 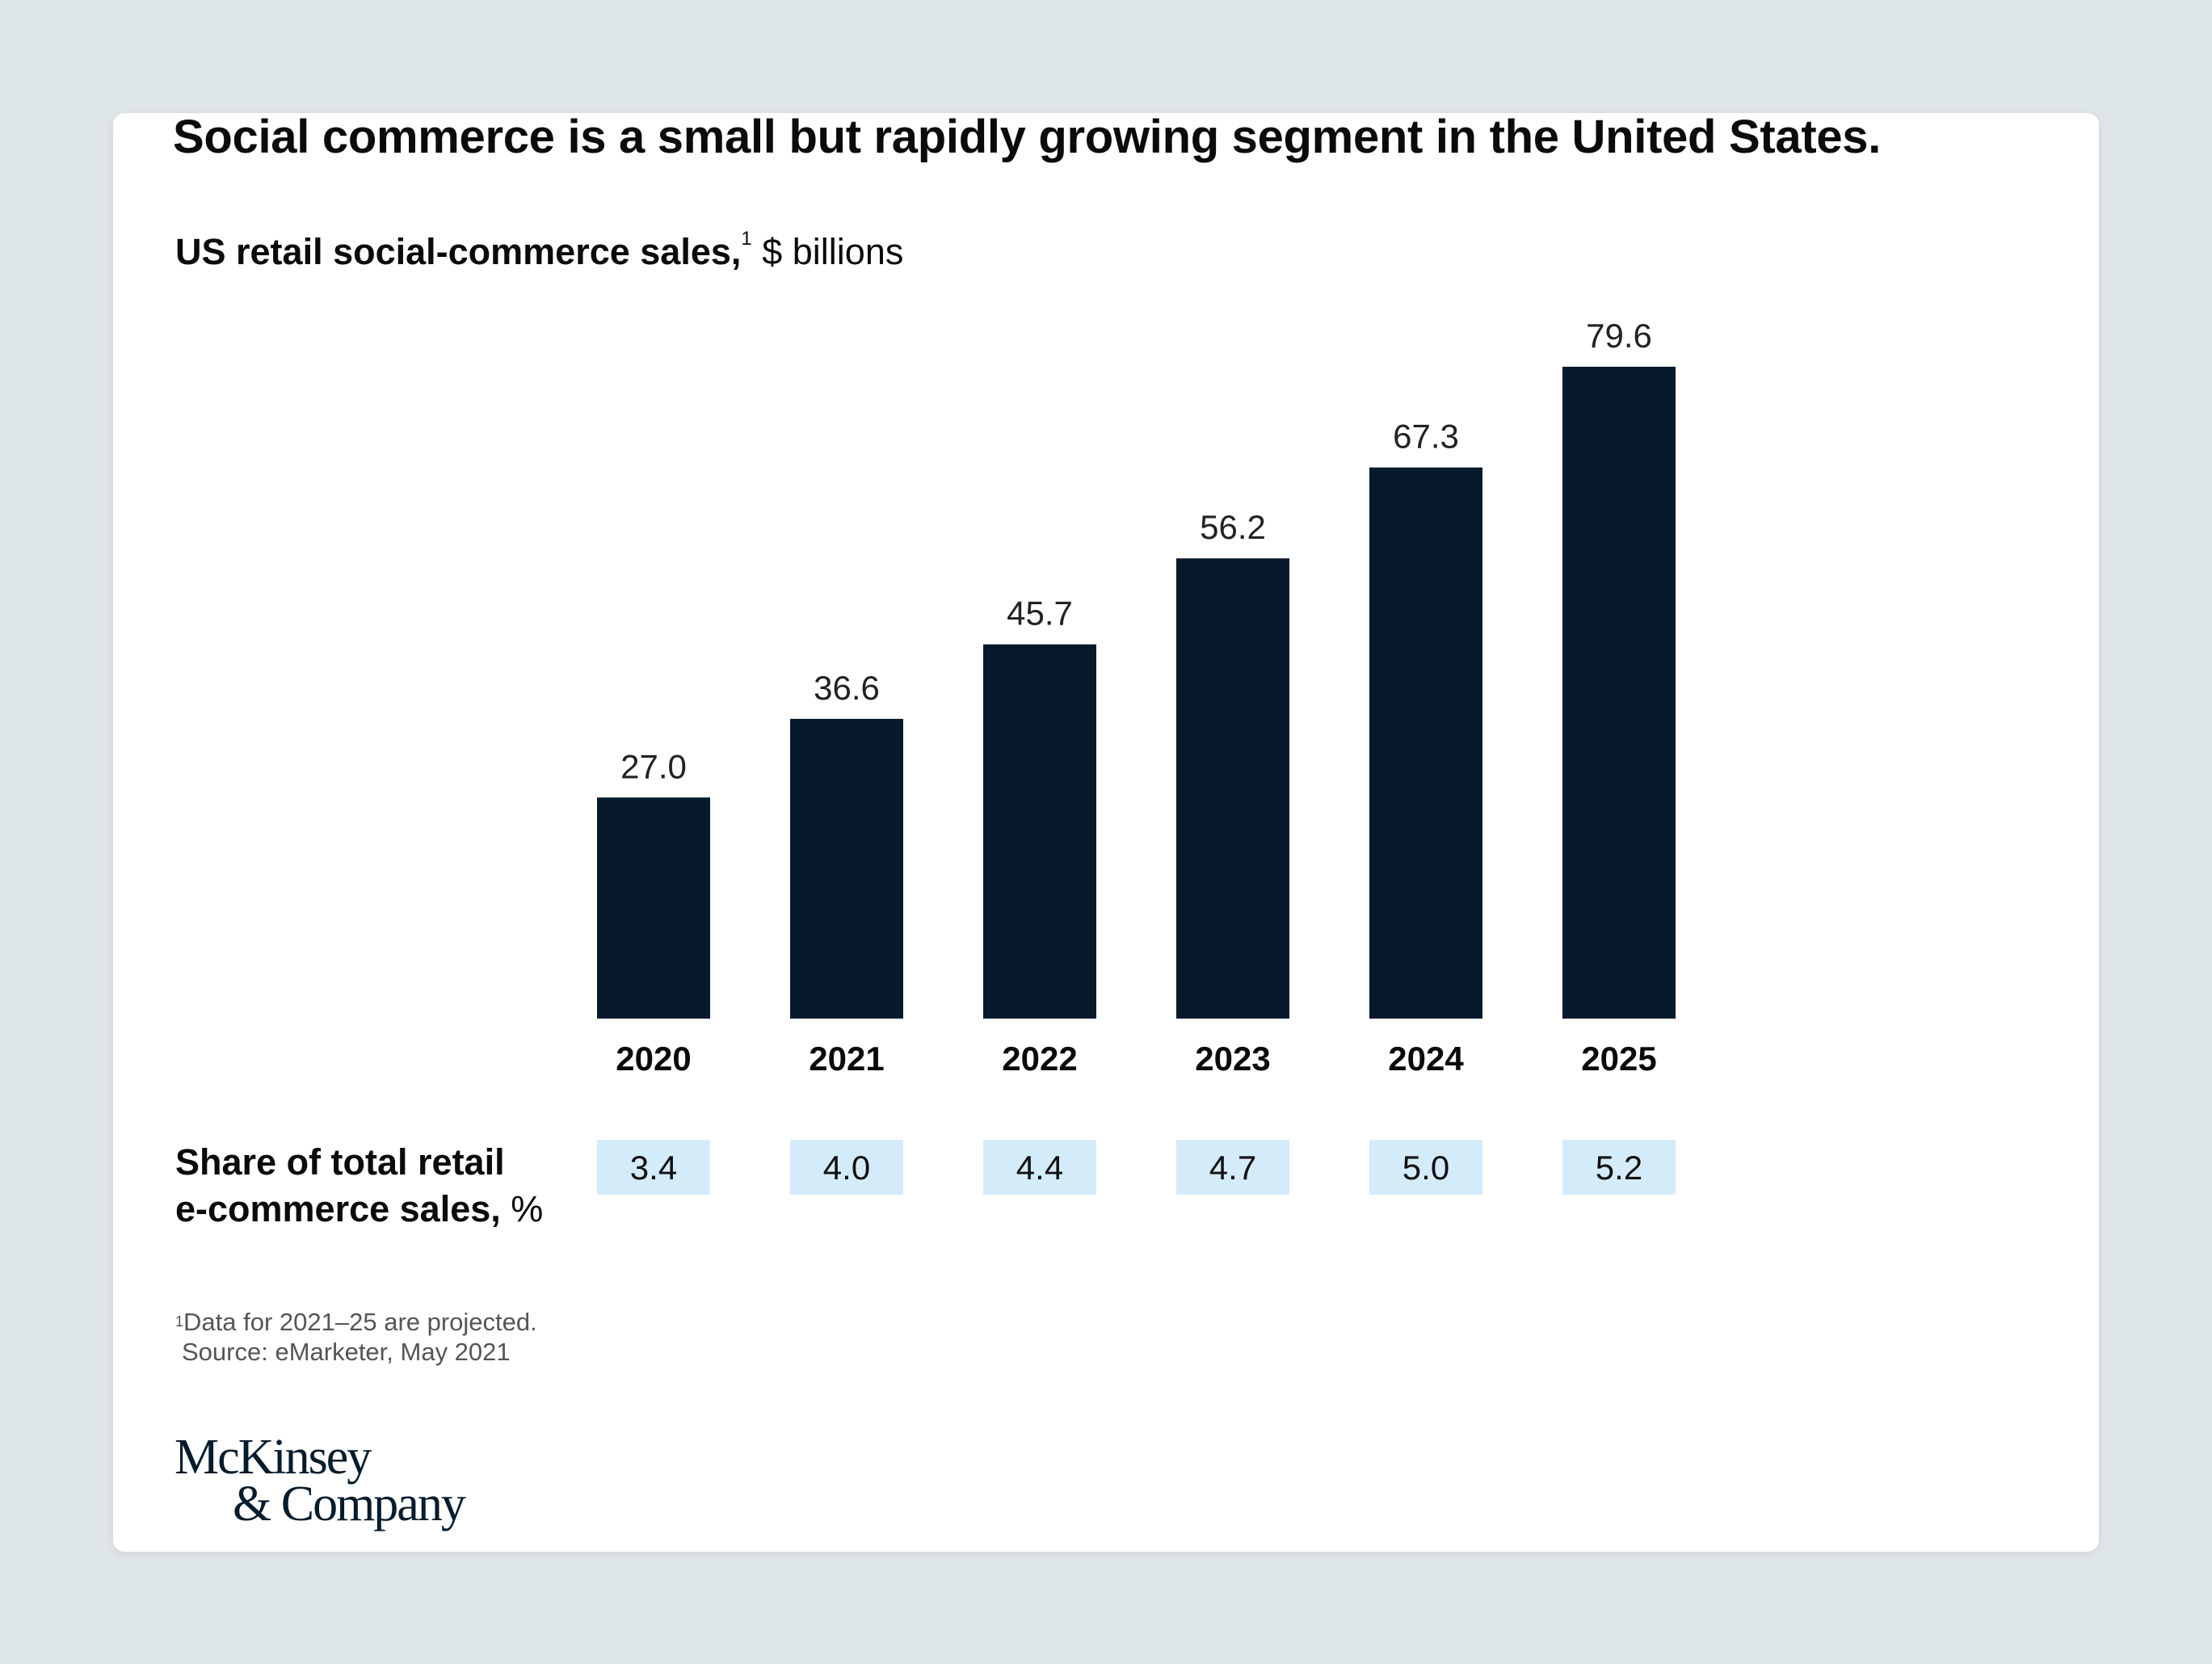 I want to click on share-value-2021: 4.0, so click(x=846, y=1168).